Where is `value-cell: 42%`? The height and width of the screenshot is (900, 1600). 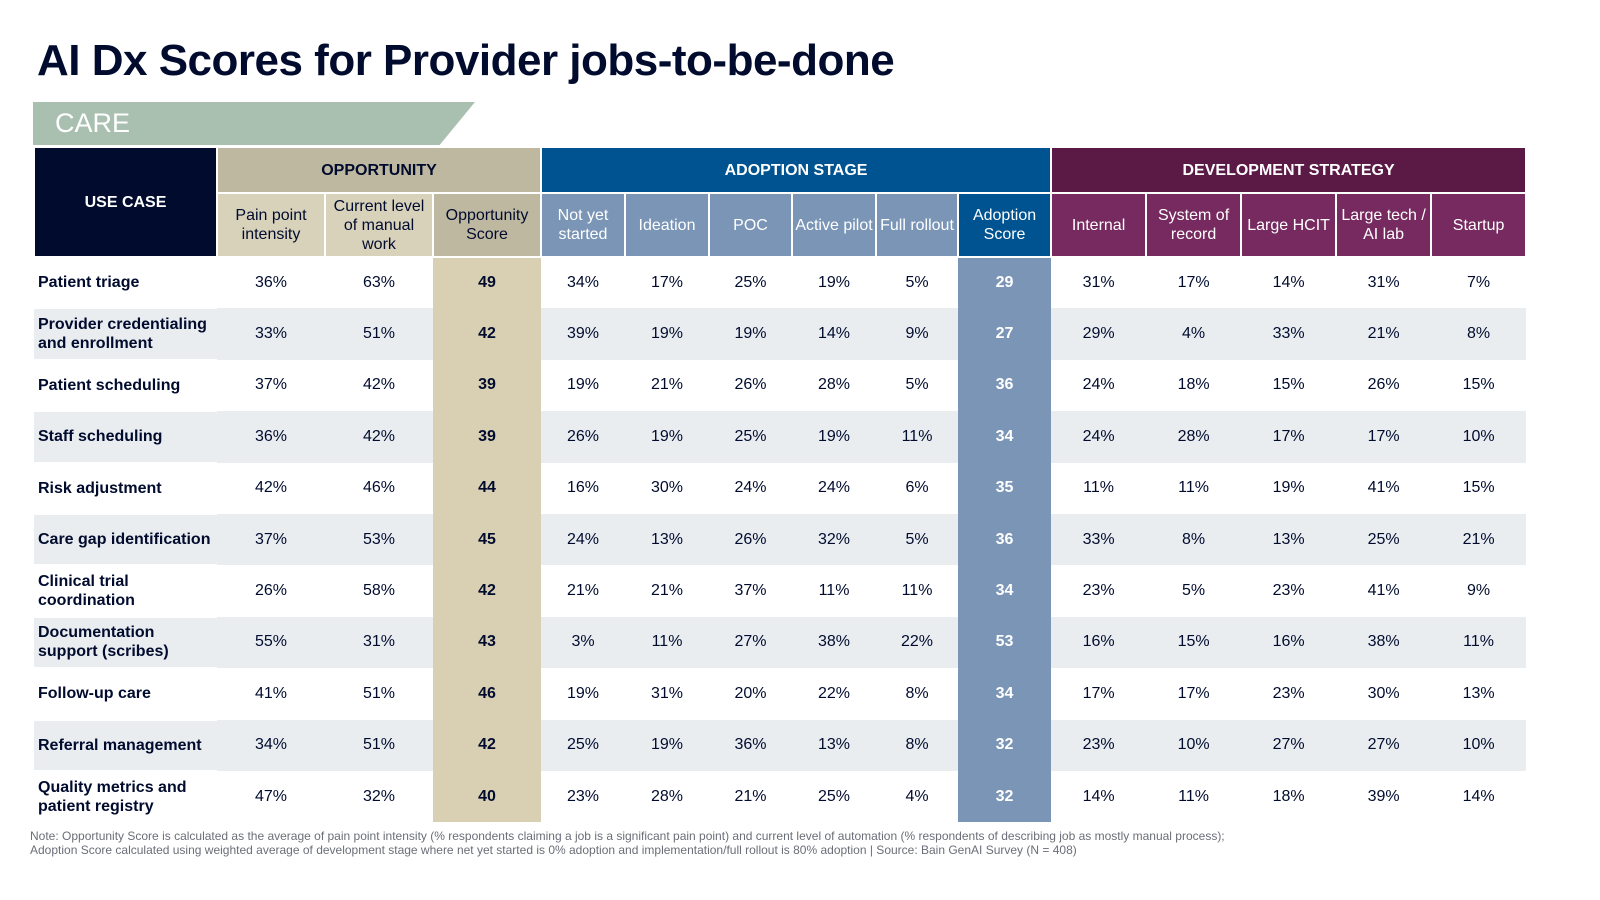
value-cell: 42% is located at coordinates (379, 385).